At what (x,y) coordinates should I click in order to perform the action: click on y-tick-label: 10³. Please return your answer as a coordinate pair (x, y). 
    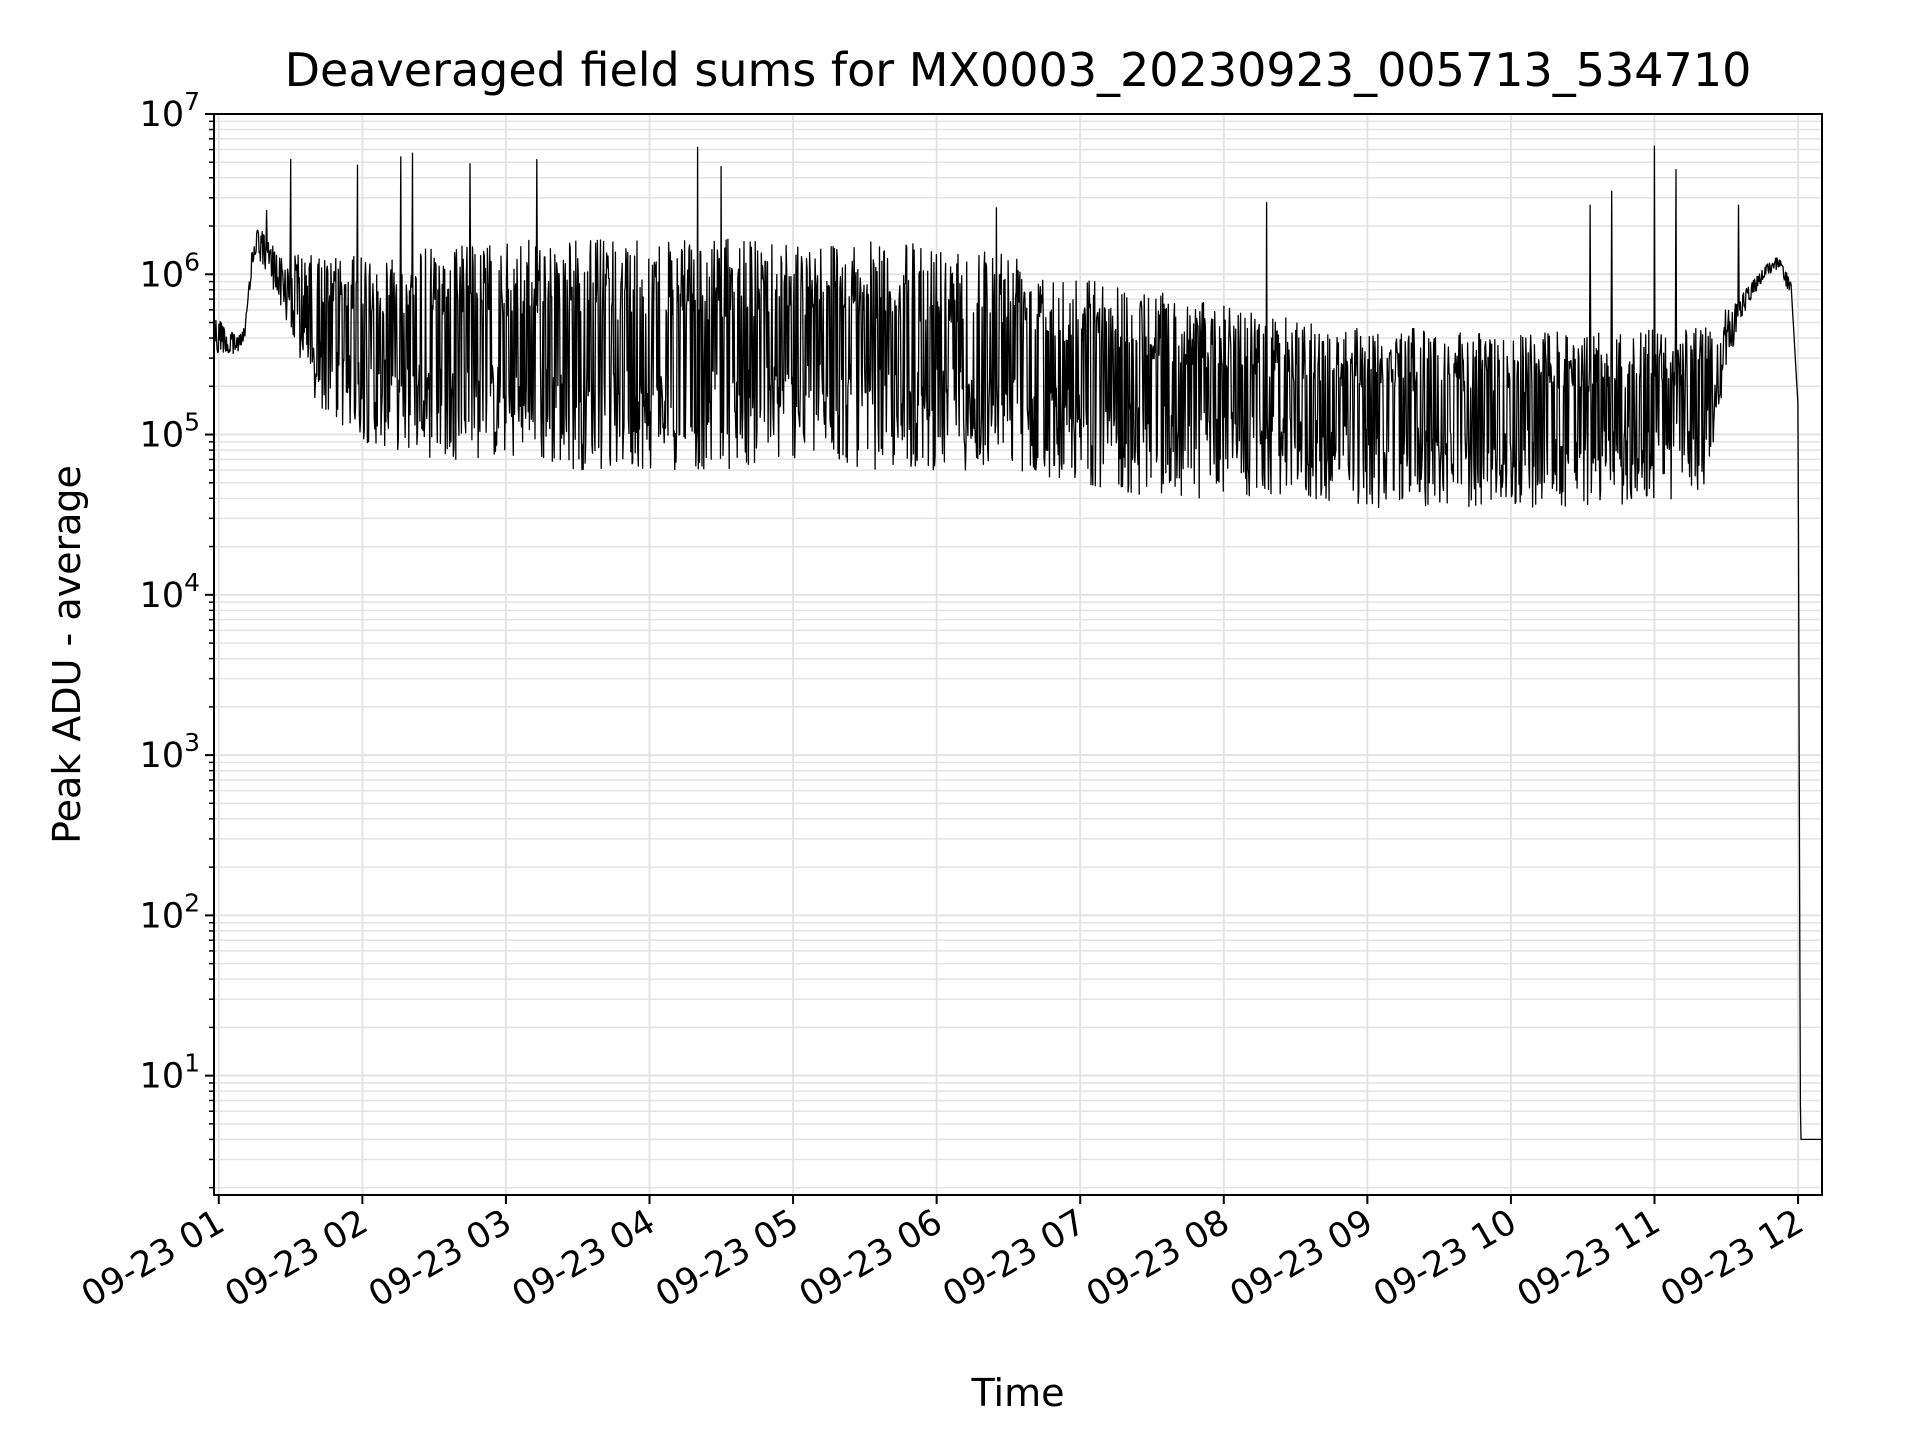
    Looking at the image, I should click on (170, 752).